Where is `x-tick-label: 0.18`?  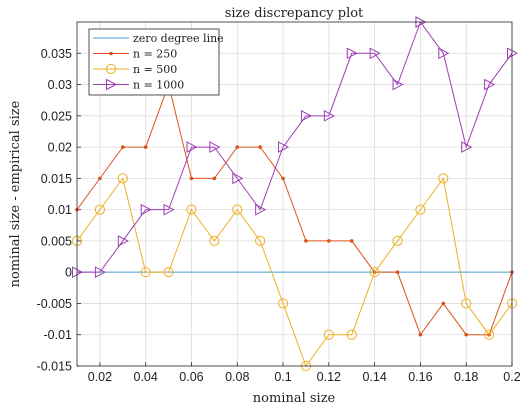
x-tick-label: 0.18 is located at coordinates (466, 377).